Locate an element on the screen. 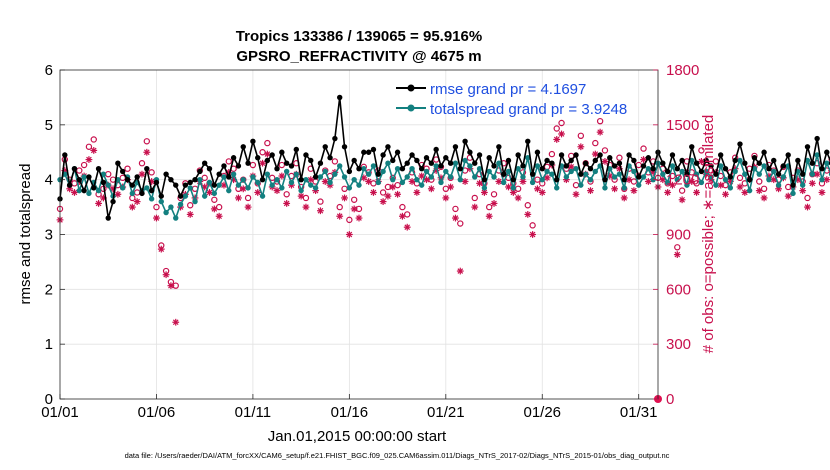 The image size is (830, 470). x-tick-label: 01/16 is located at coordinates (350, 412).